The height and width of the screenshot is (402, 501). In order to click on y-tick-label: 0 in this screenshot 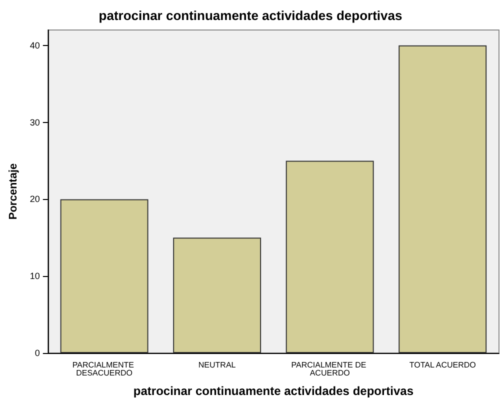, I will do `click(37, 353)`.